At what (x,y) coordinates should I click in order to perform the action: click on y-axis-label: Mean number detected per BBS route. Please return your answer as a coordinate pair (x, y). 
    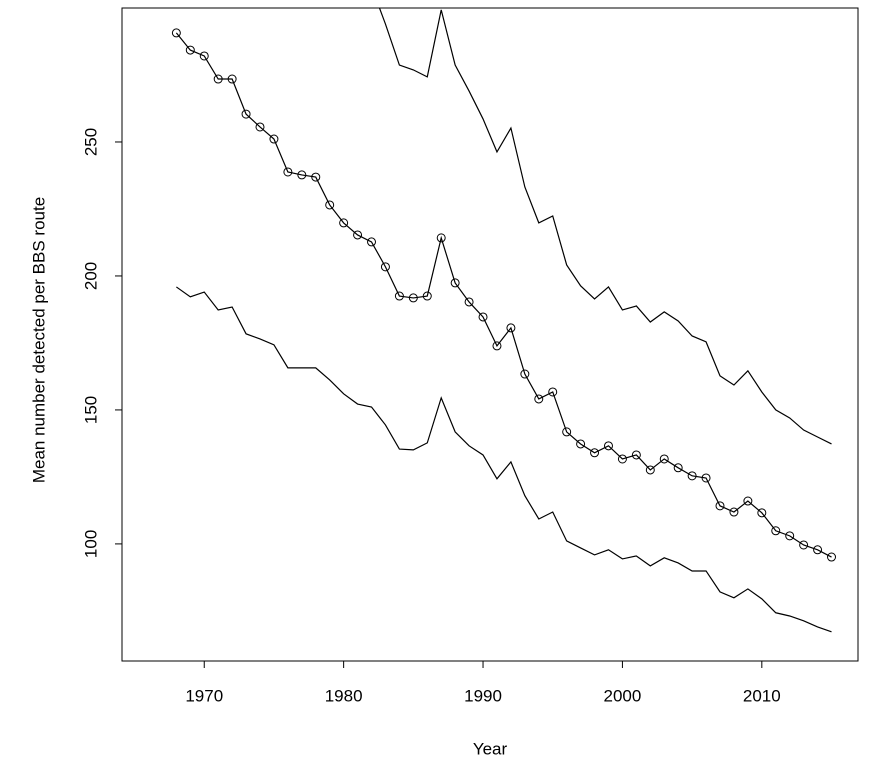
    Looking at the image, I should click on (38, 340).